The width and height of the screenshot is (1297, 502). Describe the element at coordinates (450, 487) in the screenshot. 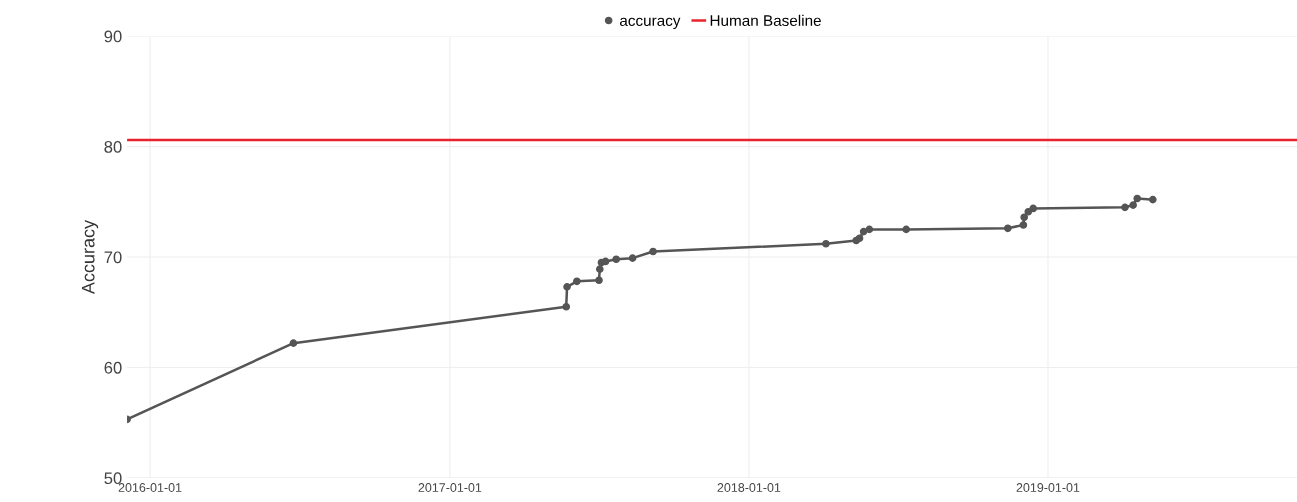

I see `x-tick-label: 2017-01-01` at that location.